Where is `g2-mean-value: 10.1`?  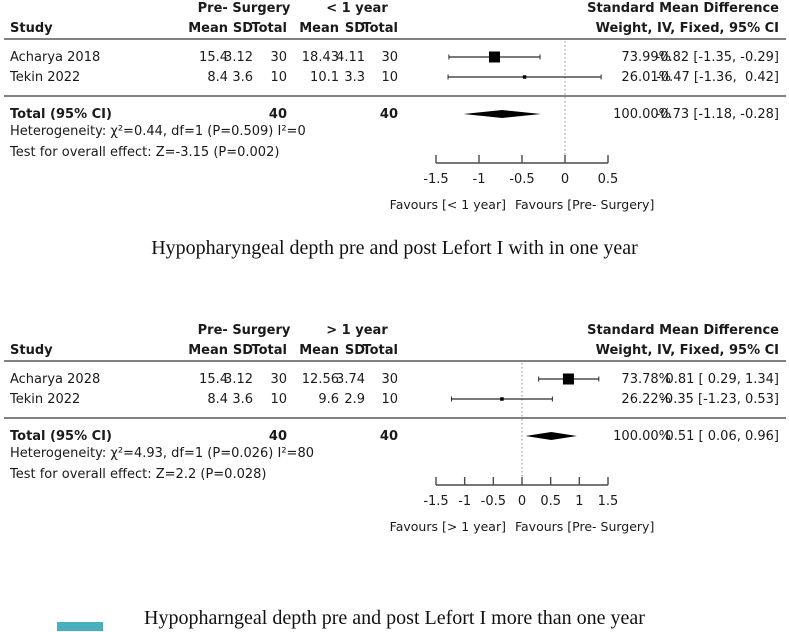
g2-mean-value: 10.1 is located at coordinates (324, 77).